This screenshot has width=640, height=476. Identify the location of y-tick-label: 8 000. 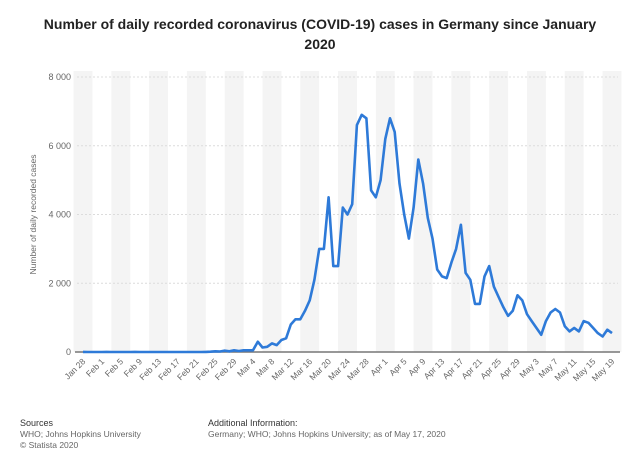
(59, 77).